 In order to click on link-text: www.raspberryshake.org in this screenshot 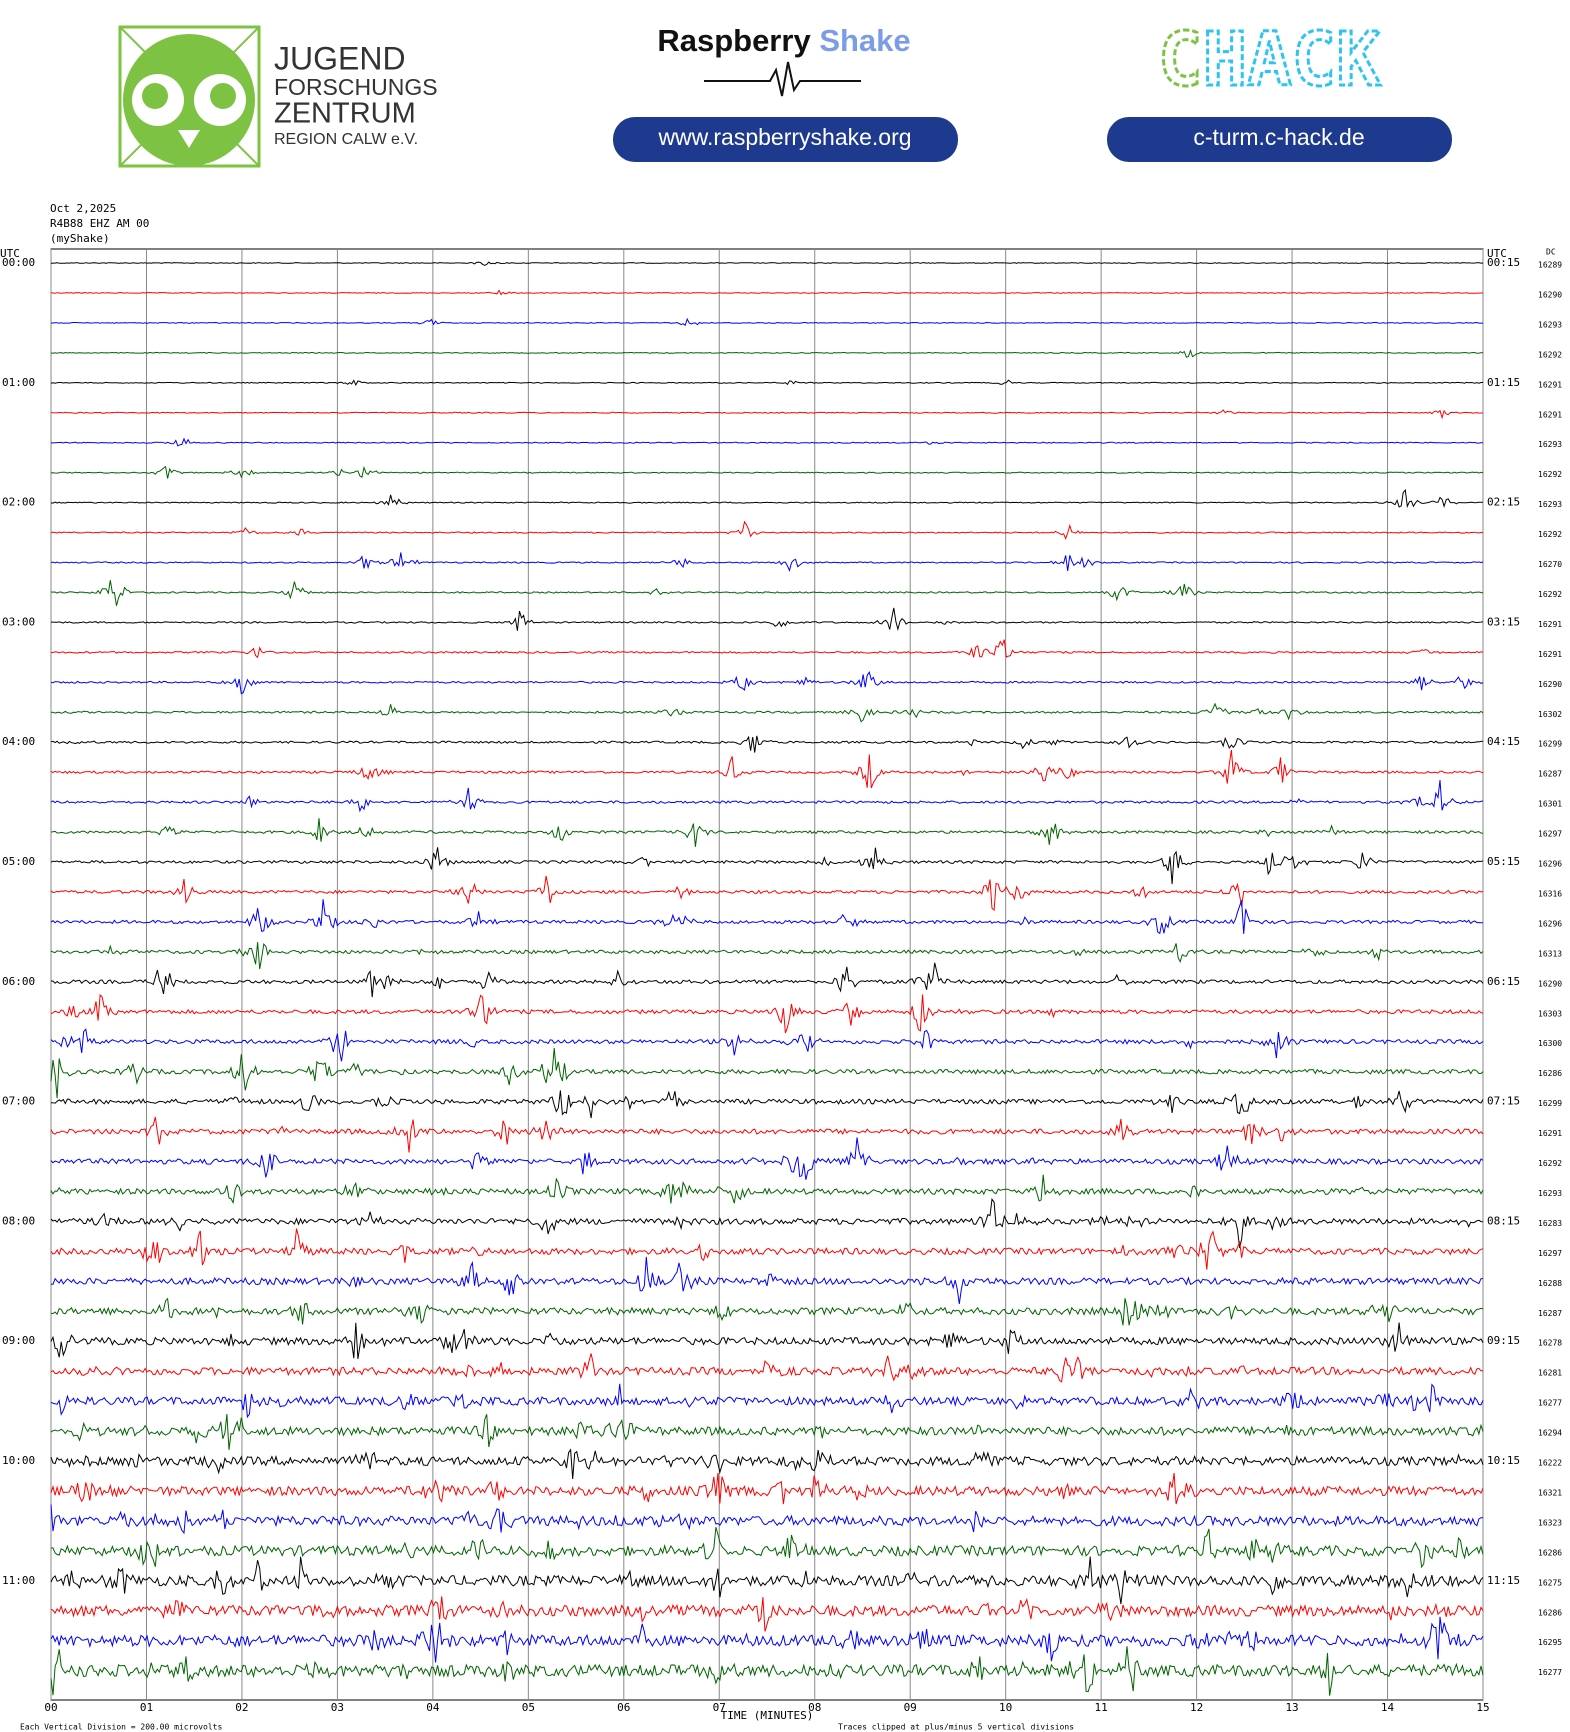, I will do `click(784, 137)`.